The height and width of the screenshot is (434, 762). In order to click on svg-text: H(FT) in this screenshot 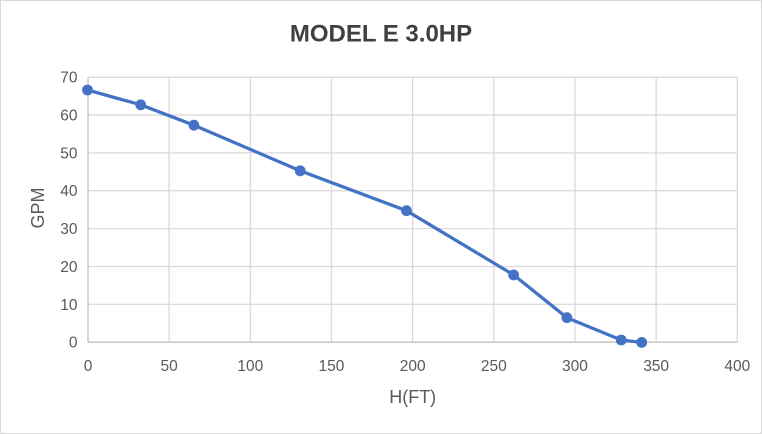, I will do `click(412, 397)`.